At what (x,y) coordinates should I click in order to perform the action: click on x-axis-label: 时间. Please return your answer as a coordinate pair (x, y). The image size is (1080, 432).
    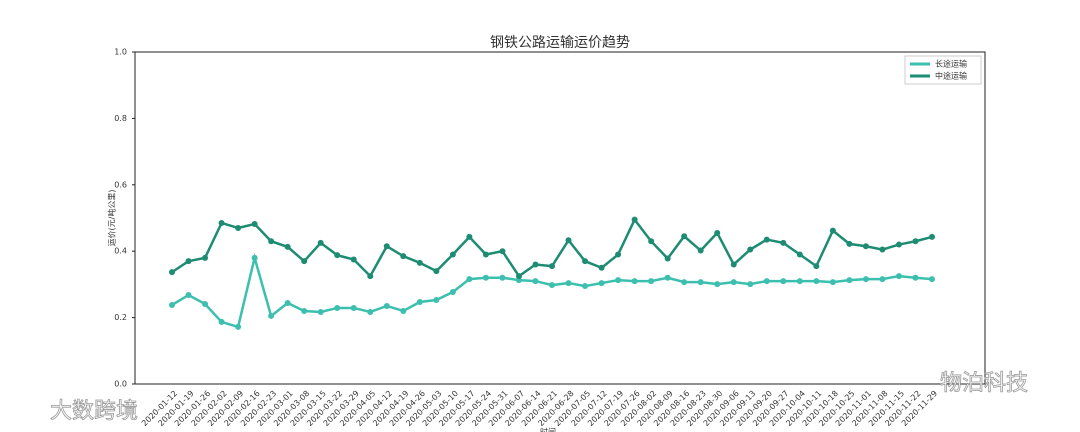
    Looking at the image, I should click on (548, 429).